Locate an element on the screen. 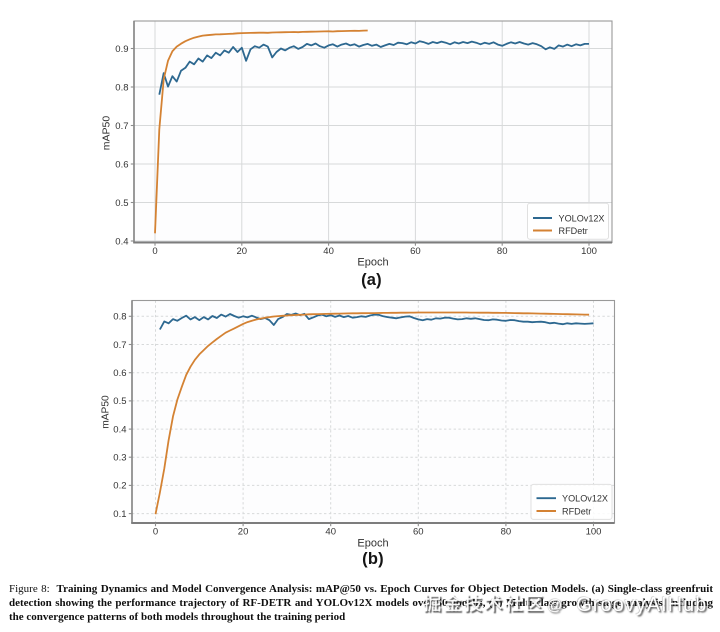  svg-text: 0.2 is located at coordinates (119, 486).